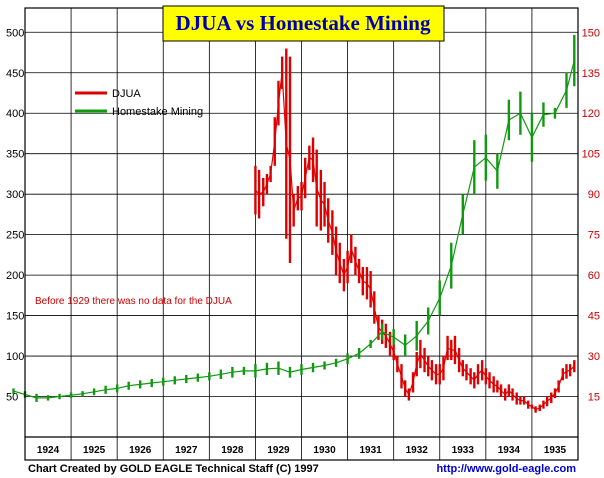  Describe the element at coordinates (15, 236) in the screenshot. I see `y-left-tick-label: 250` at that location.